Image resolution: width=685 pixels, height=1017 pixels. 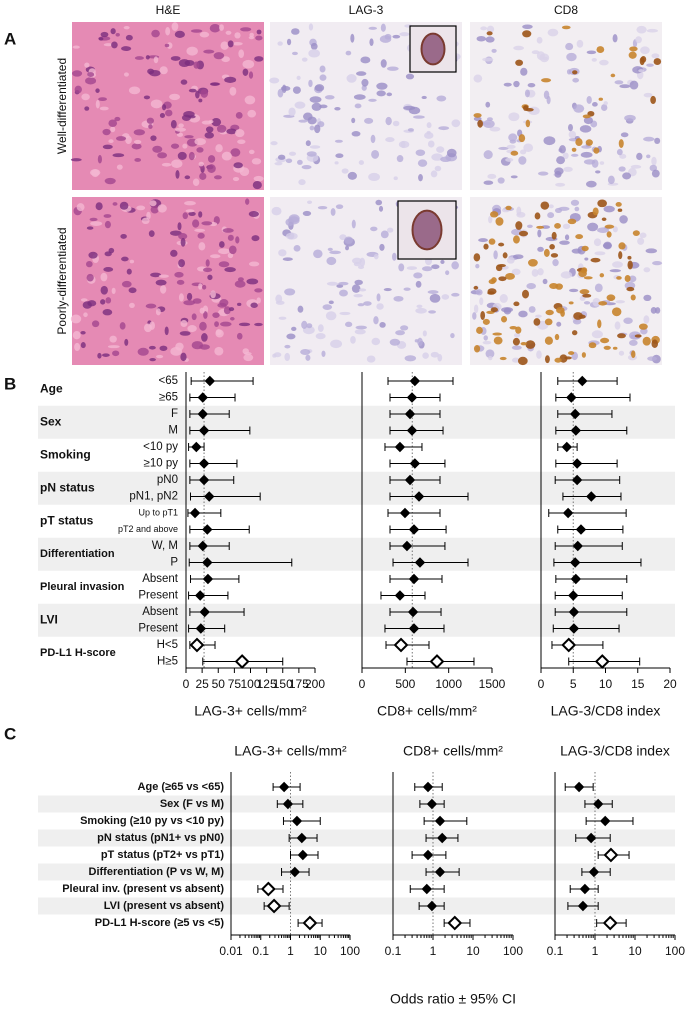 What do you see at coordinates (160, 923) in the screenshot?
I see `row-label: PD-L1 H-score (≥5 vs <5)` at bounding box center [160, 923].